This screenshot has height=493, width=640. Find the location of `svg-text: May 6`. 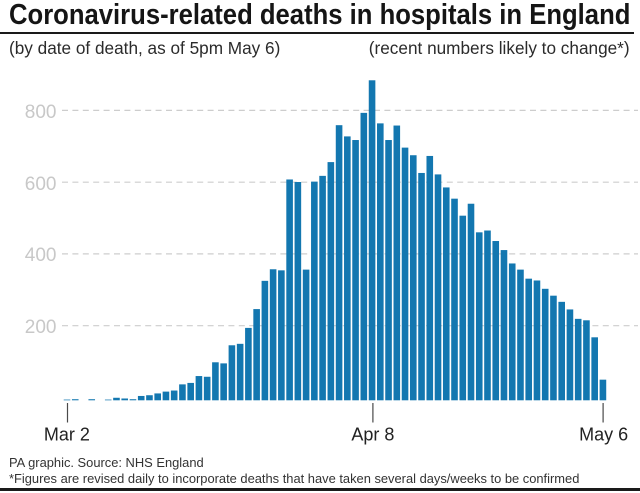

svg-text: May 6 is located at coordinates (603, 435).